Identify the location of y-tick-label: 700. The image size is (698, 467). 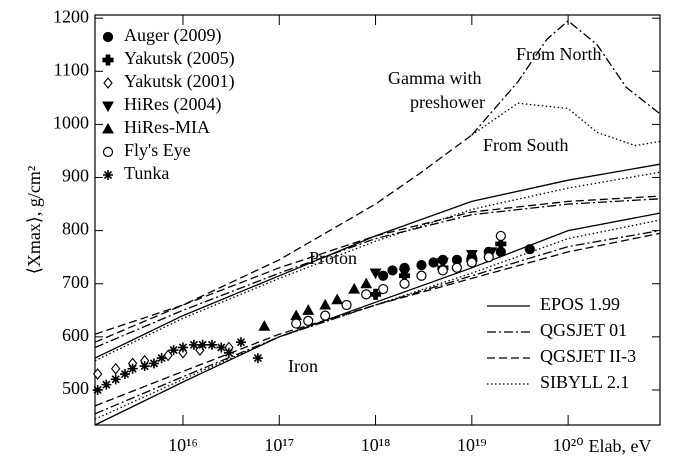
(75, 282).